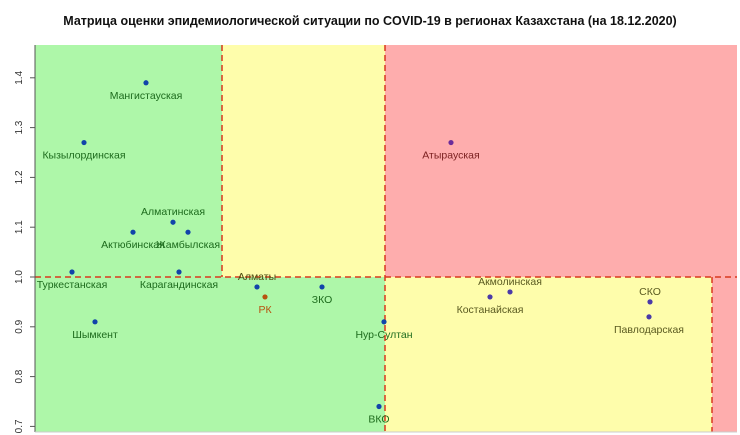 The width and height of the screenshot is (740, 435). Describe the element at coordinates (322, 300) in the screenshot. I see `point-label: ЗКО` at that location.